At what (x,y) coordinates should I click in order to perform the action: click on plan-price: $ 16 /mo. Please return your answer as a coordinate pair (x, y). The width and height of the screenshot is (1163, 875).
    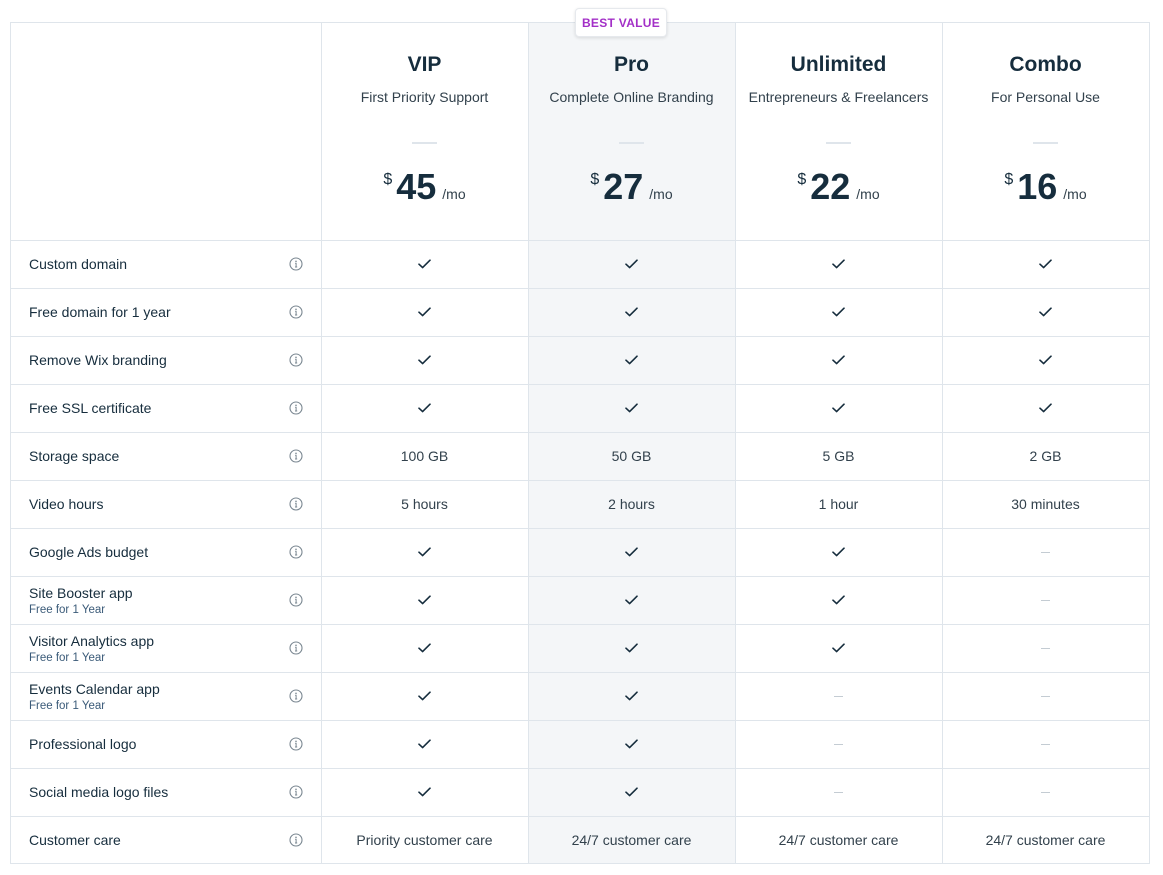
    Looking at the image, I should click on (1045, 189).